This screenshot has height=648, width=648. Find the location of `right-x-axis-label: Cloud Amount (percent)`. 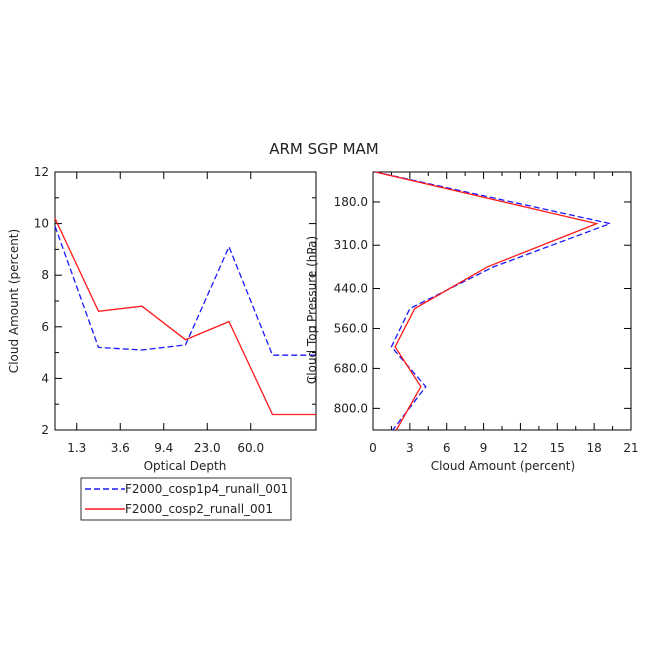

right-x-axis-label: Cloud Amount (percent) is located at coordinates (503, 466).